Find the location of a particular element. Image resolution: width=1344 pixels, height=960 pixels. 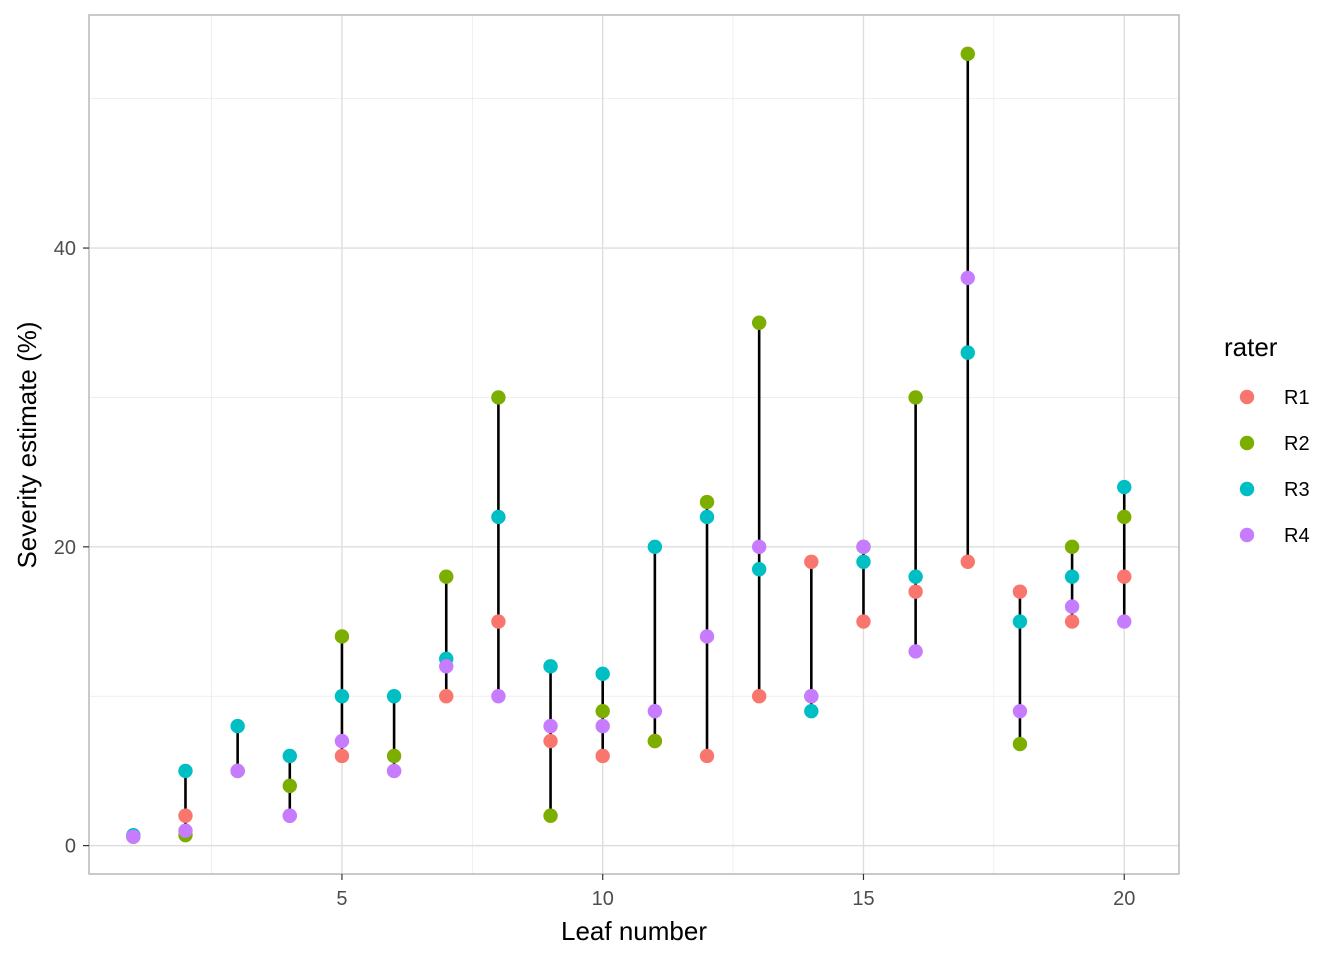

legend-title: rater is located at coordinates (1251, 347).